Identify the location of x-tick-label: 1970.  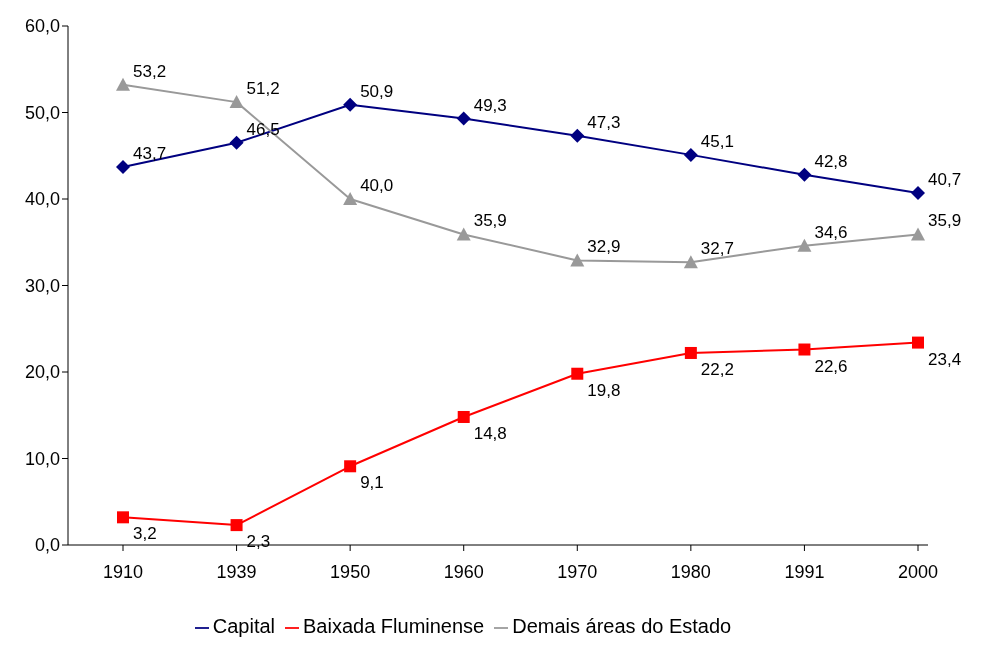
(577, 571).